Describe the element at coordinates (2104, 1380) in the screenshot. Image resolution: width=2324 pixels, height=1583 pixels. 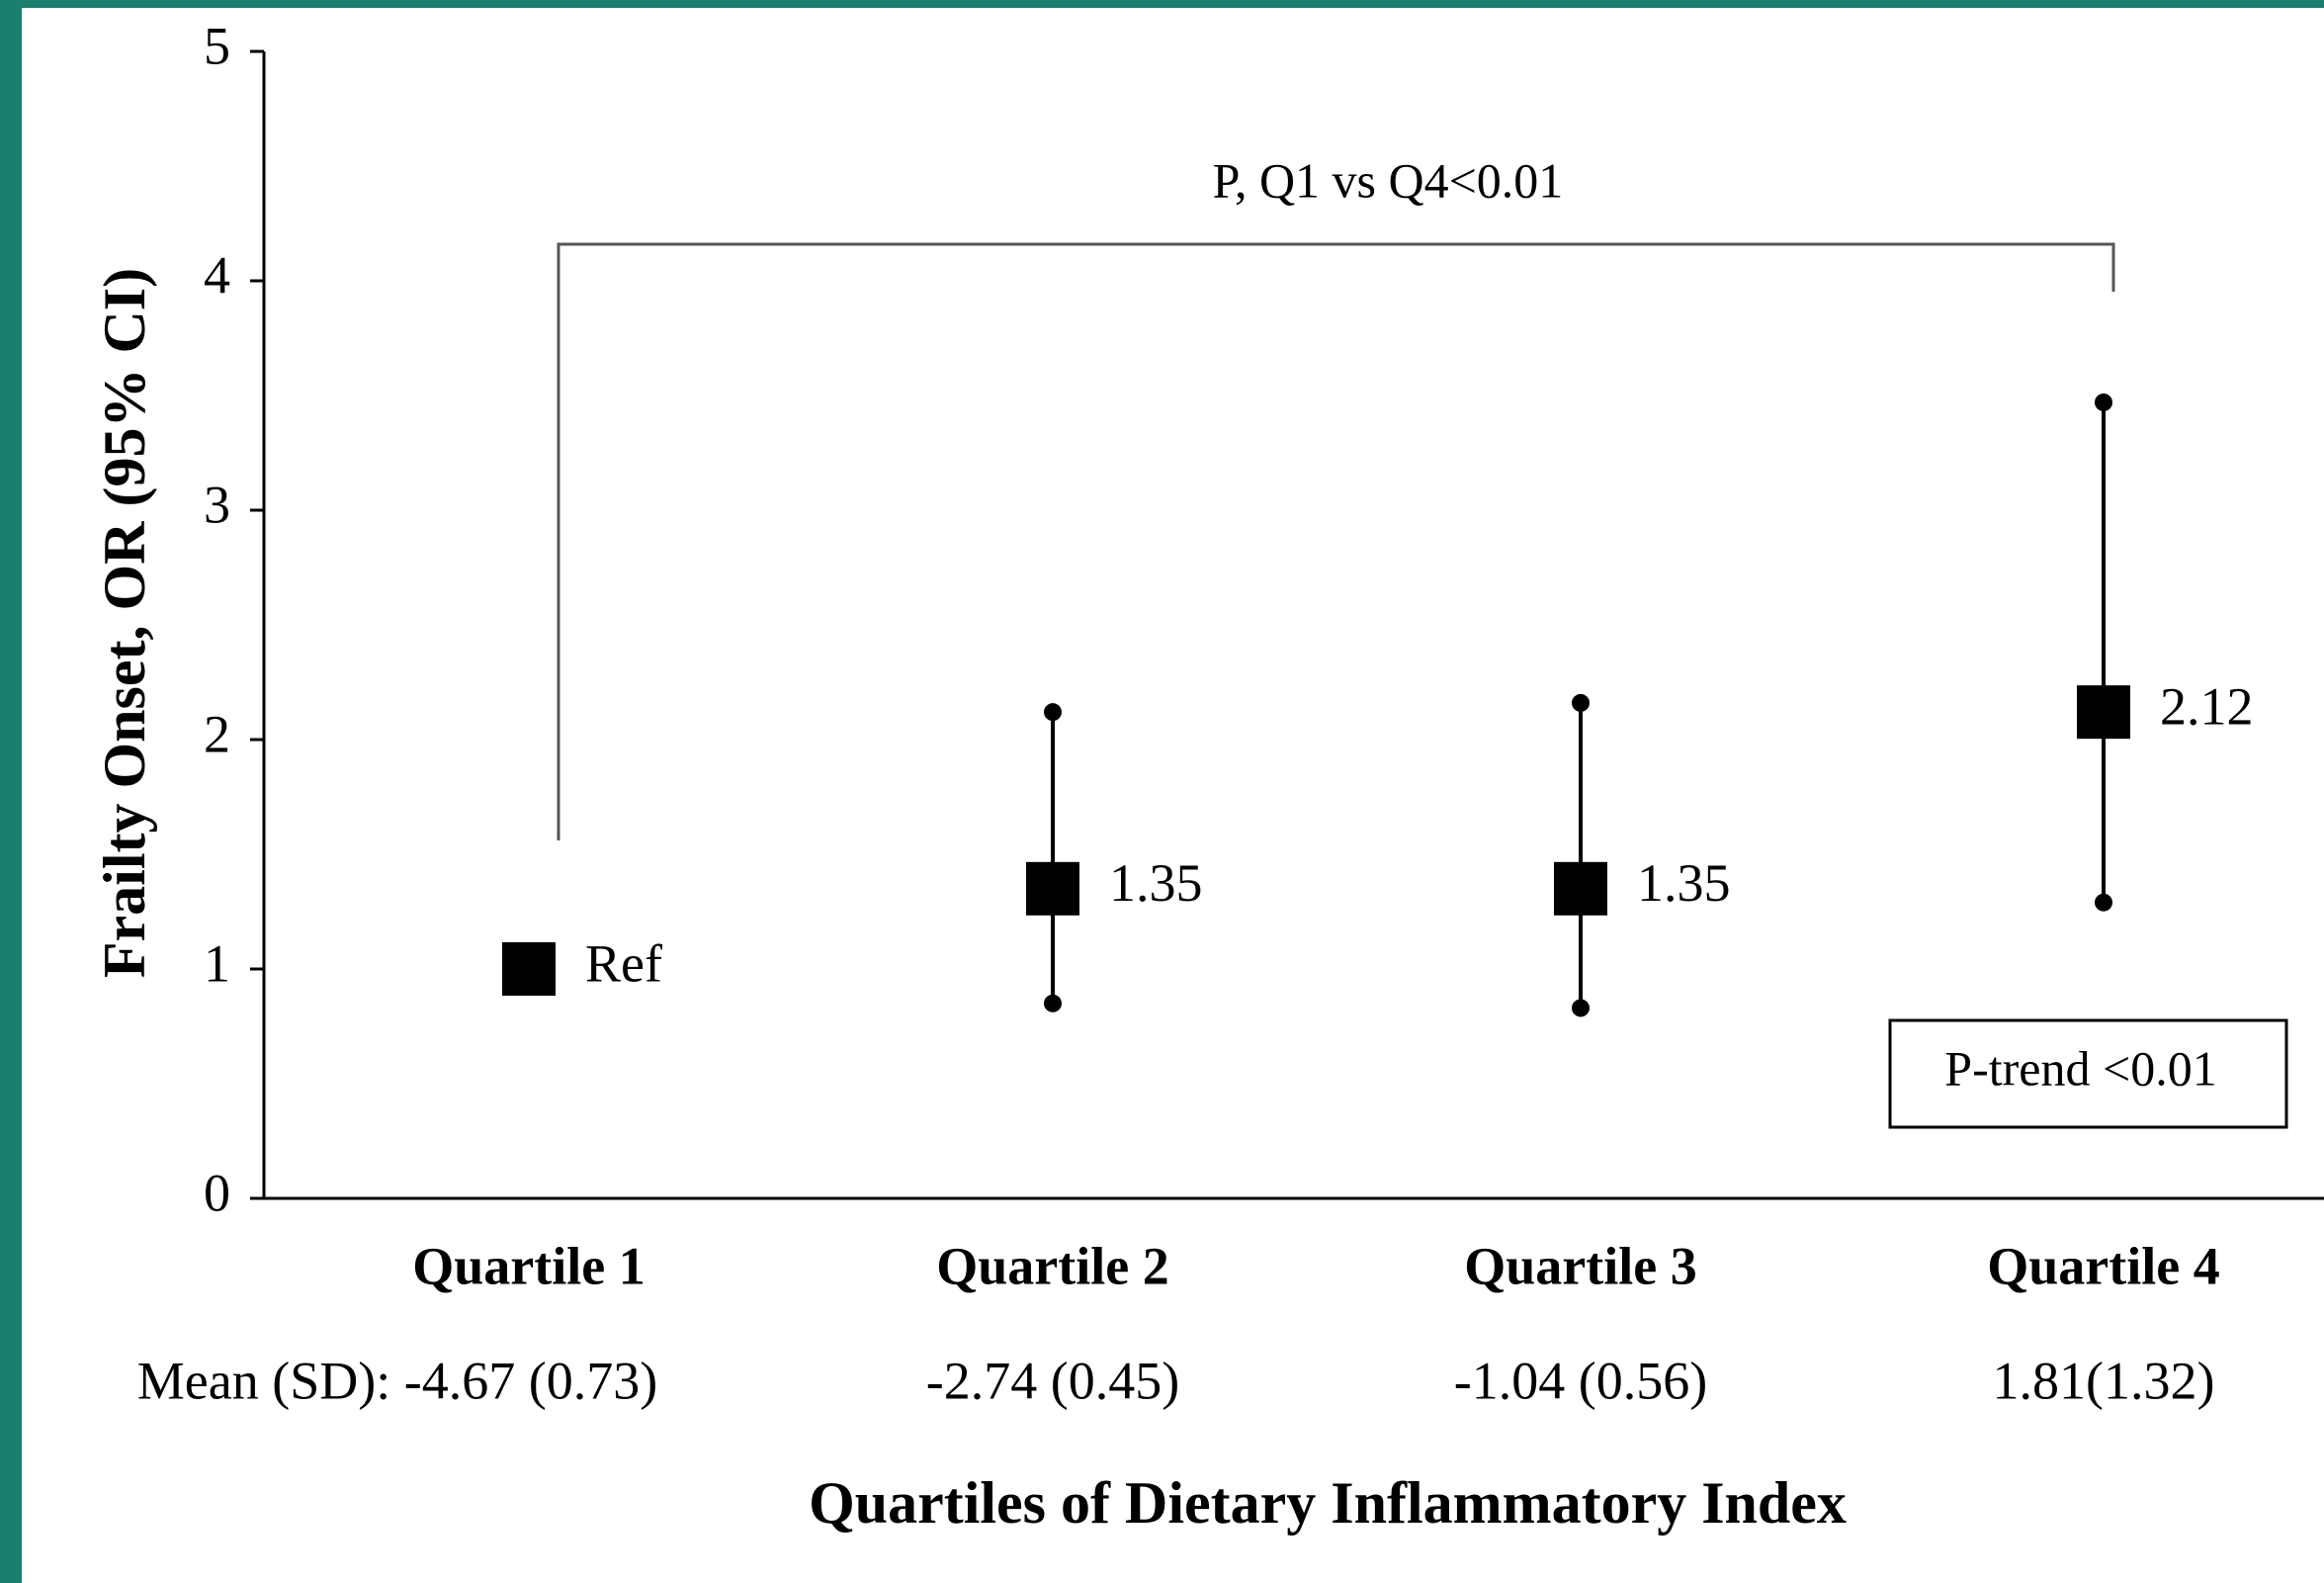
I see `x-sub-label: 1.81(1.32)` at that location.